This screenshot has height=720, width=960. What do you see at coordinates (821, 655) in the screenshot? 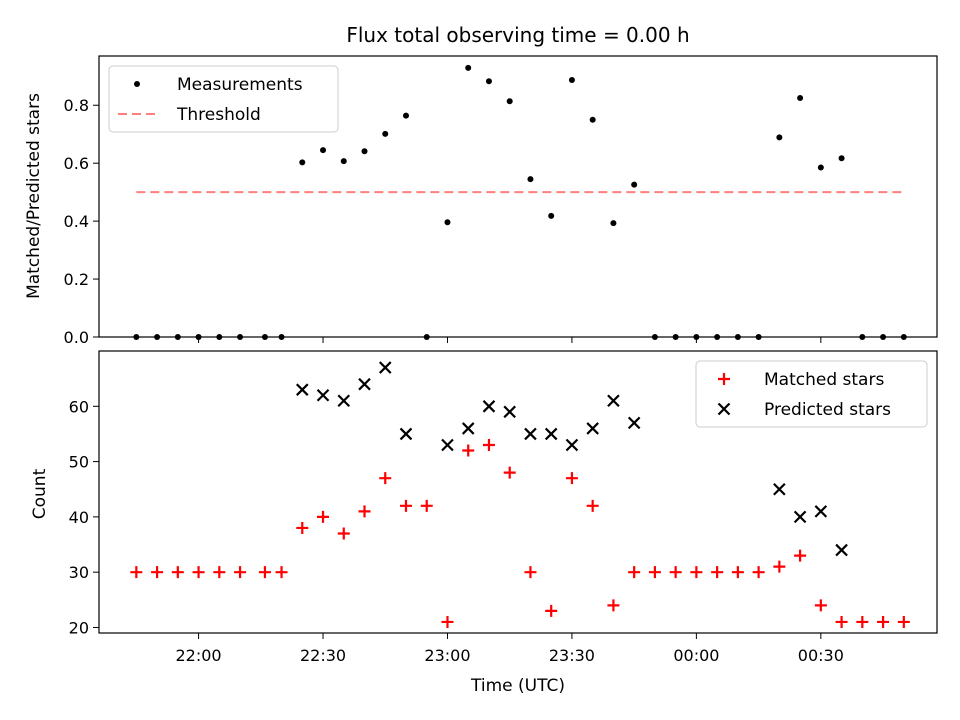
I see `x-tick-label: 00:30` at bounding box center [821, 655].